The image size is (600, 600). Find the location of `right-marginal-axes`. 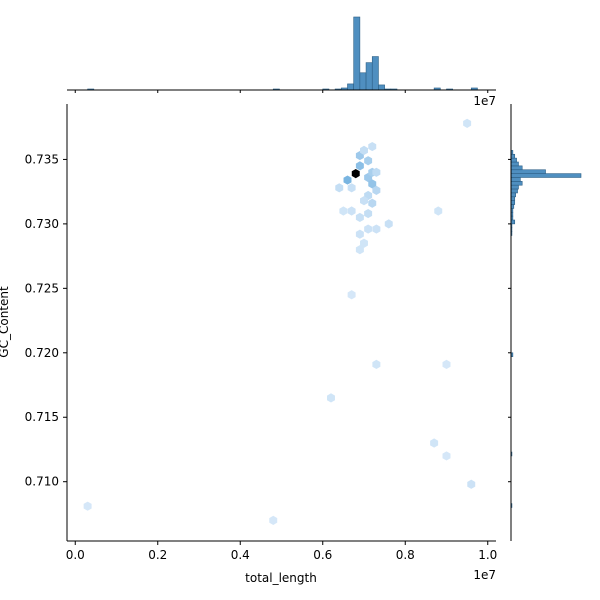

right-marginal-axes is located at coordinates (545, 322).